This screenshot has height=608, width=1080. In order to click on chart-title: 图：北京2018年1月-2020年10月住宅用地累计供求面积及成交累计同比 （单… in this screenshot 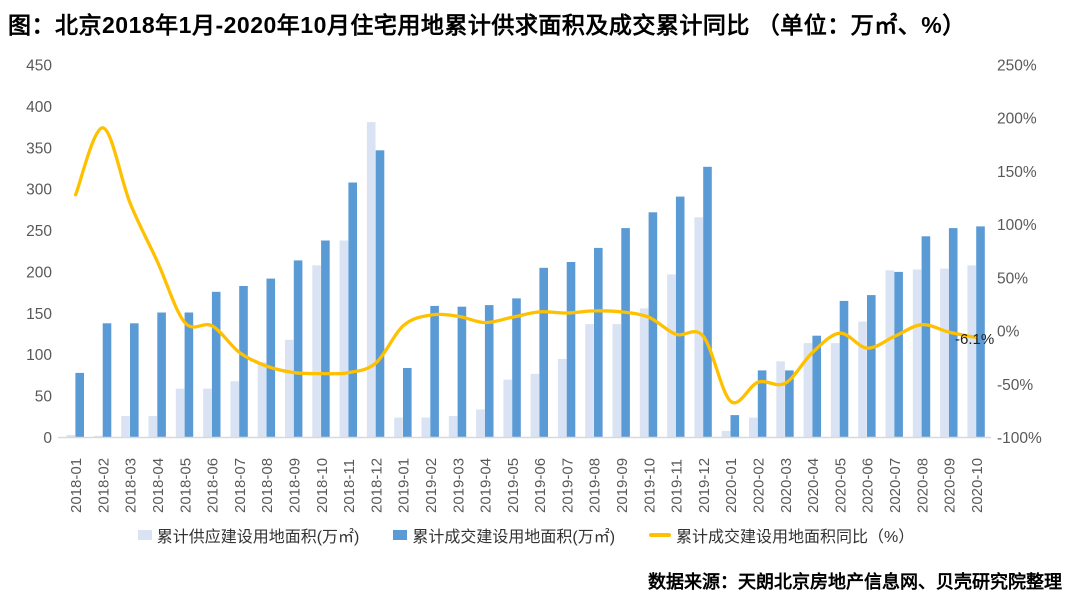, I will do `click(487, 25)`.